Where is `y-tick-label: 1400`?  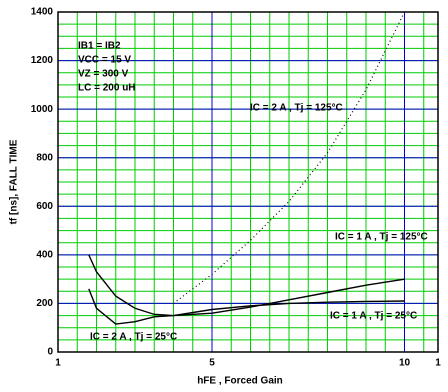
y-tick-label: 1400 is located at coordinates (42, 12).